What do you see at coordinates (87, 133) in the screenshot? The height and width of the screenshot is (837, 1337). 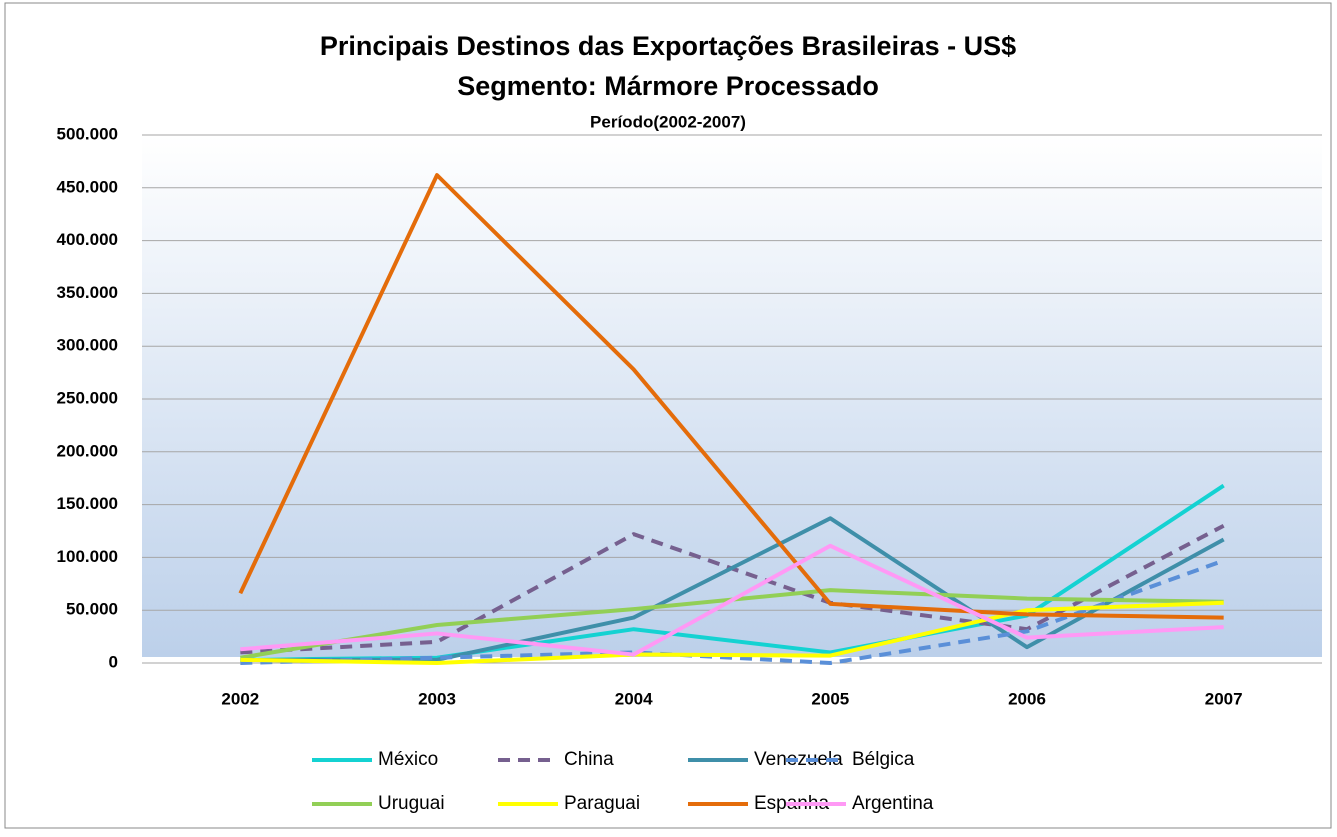 I see `y-tick-label: 500.000` at bounding box center [87, 133].